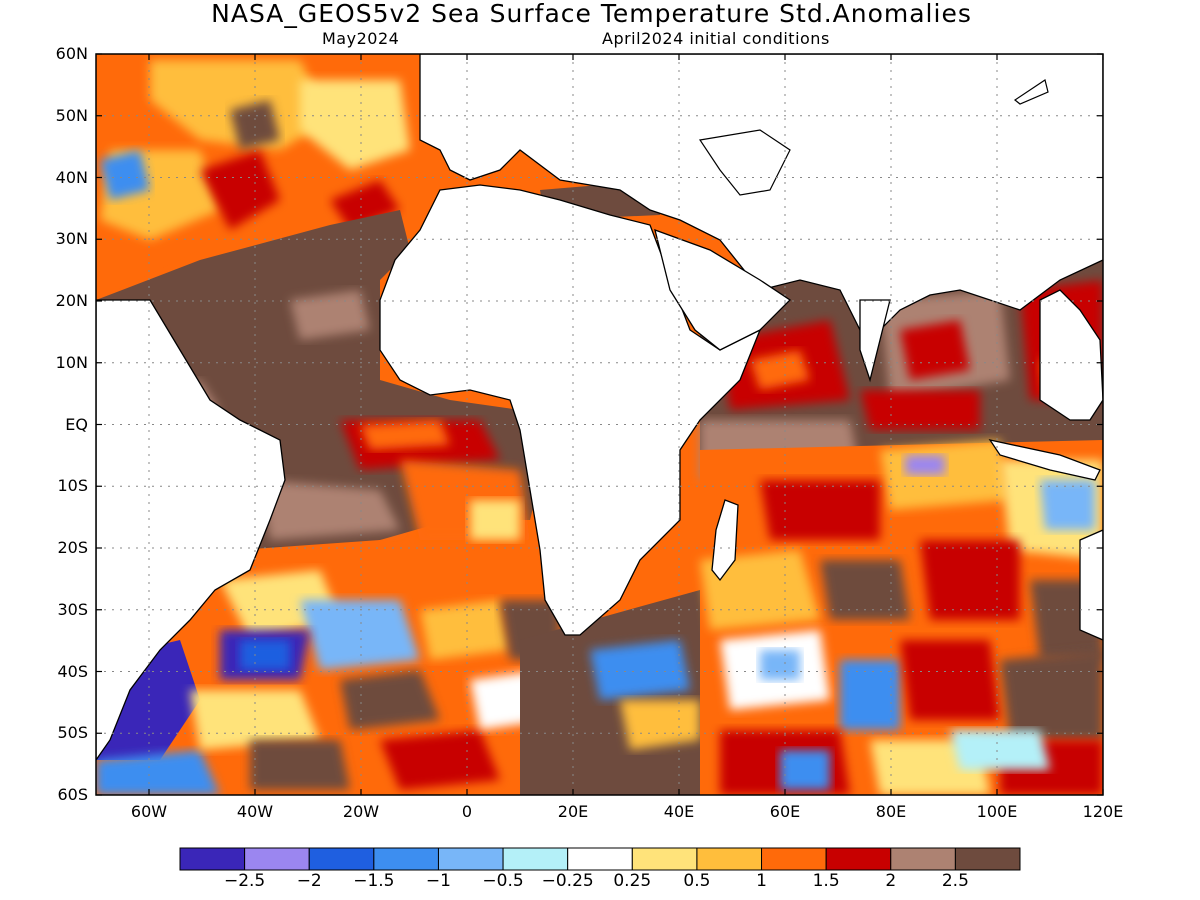 Image resolution: width=1200 pixels, height=900 pixels. Describe the element at coordinates (632, 881) in the screenshot. I see `colorbar-label: 0.25` at that location.